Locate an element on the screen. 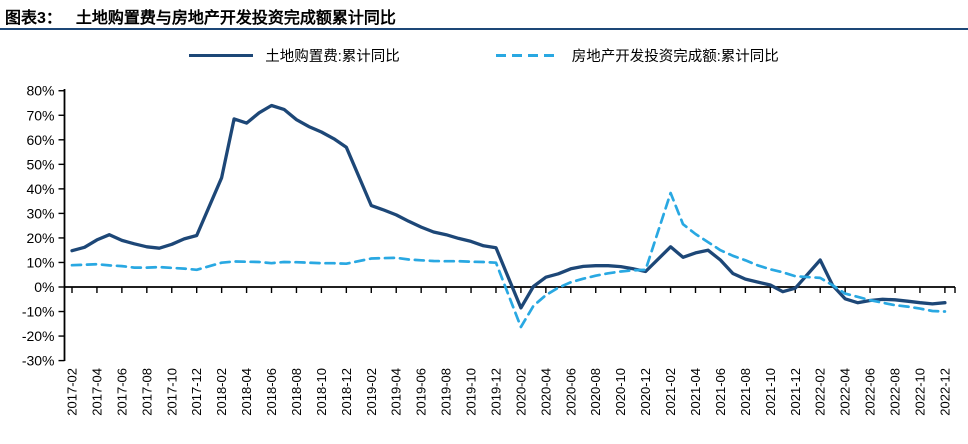  x-axis-label: 2019-06 is located at coordinates (421, 392).